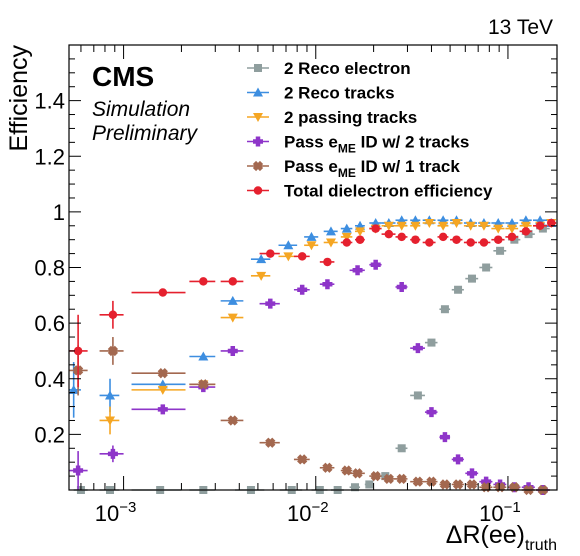  What do you see at coordinates (141, 109) in the screenshot?
I see `status-line-1: Simulation` at bounding box center [141, 109].